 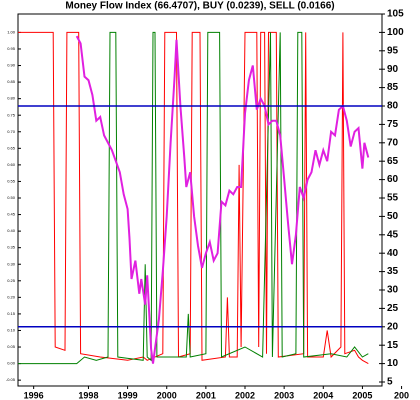 What do you see at coordinates (393, 161) in the screenshot?
I see `y2-tick-label: 65` at bounding box center [393, 161].